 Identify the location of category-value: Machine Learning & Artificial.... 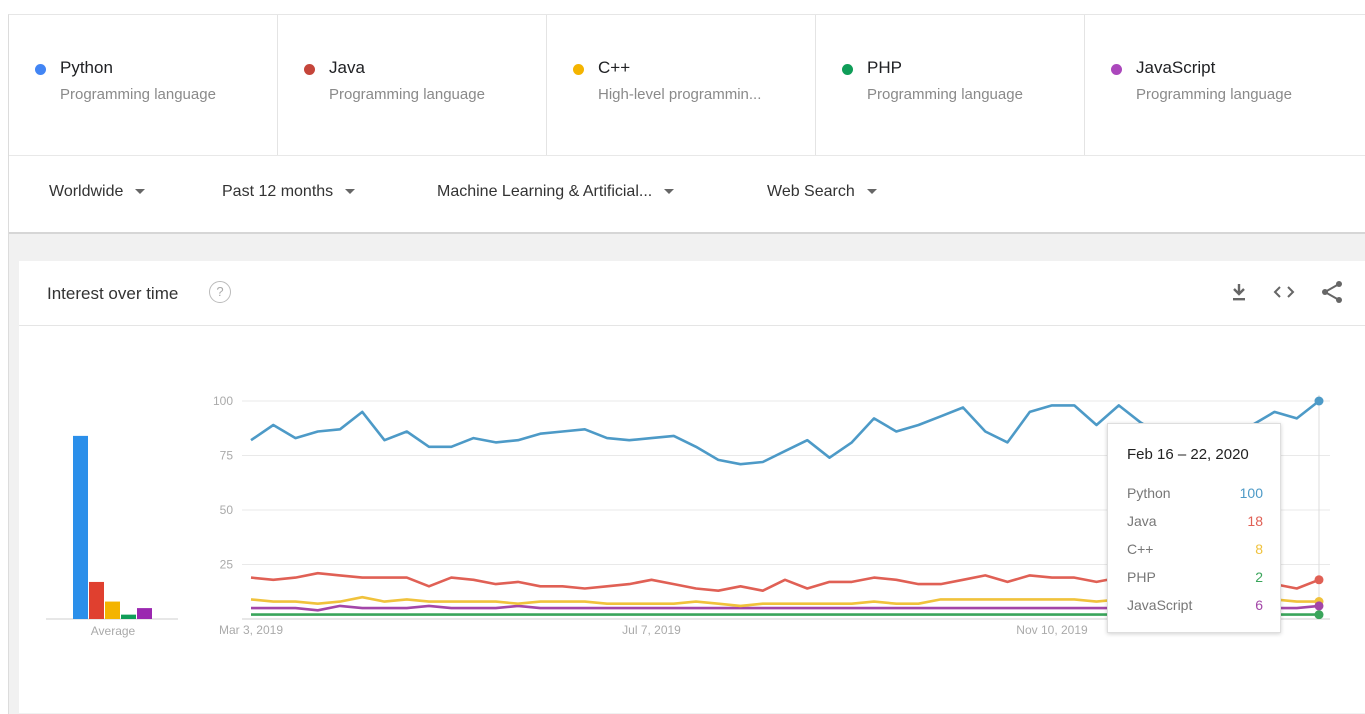
(545, 191).